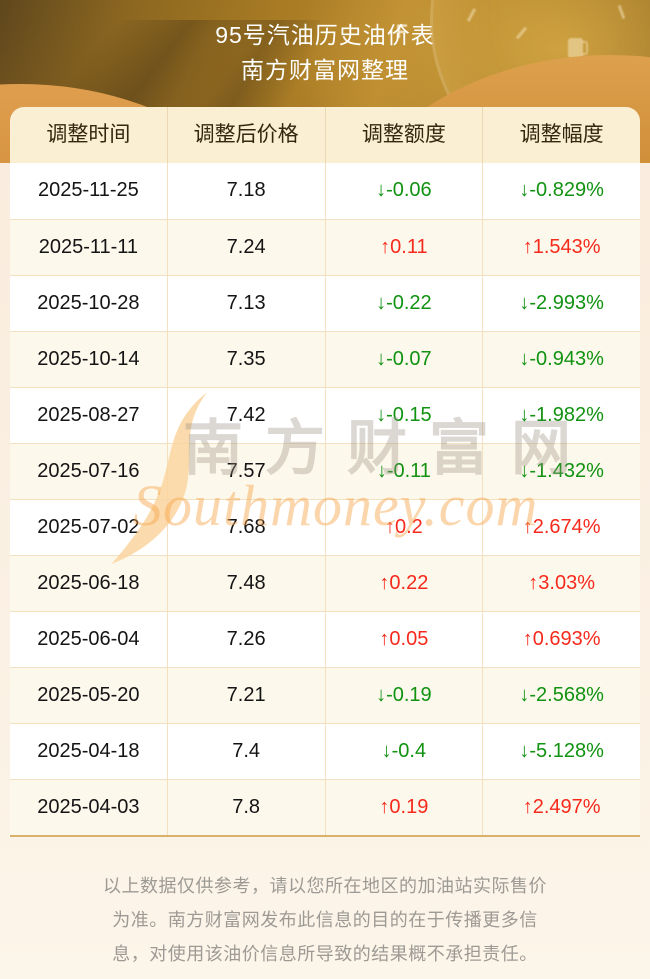  Describe the element at coordinates (561, 359) in the screenshot. I see `pct-cell: ↓-0.943%` at that location.